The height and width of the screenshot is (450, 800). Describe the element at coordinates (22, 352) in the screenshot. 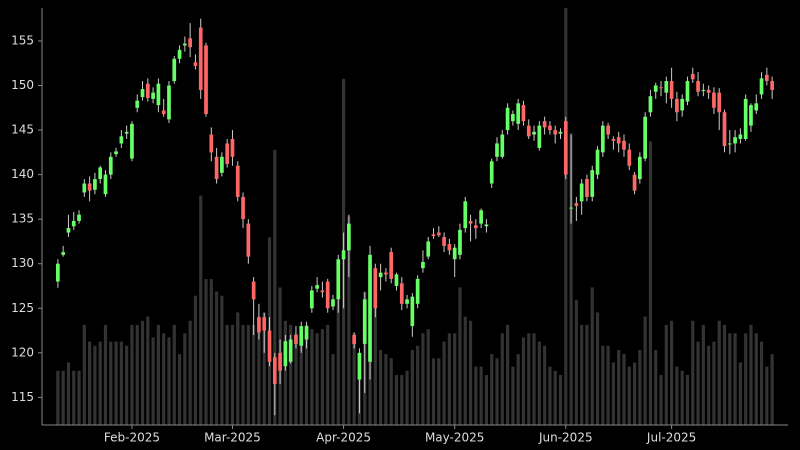

I see `y-tick-label: 120` at that location.